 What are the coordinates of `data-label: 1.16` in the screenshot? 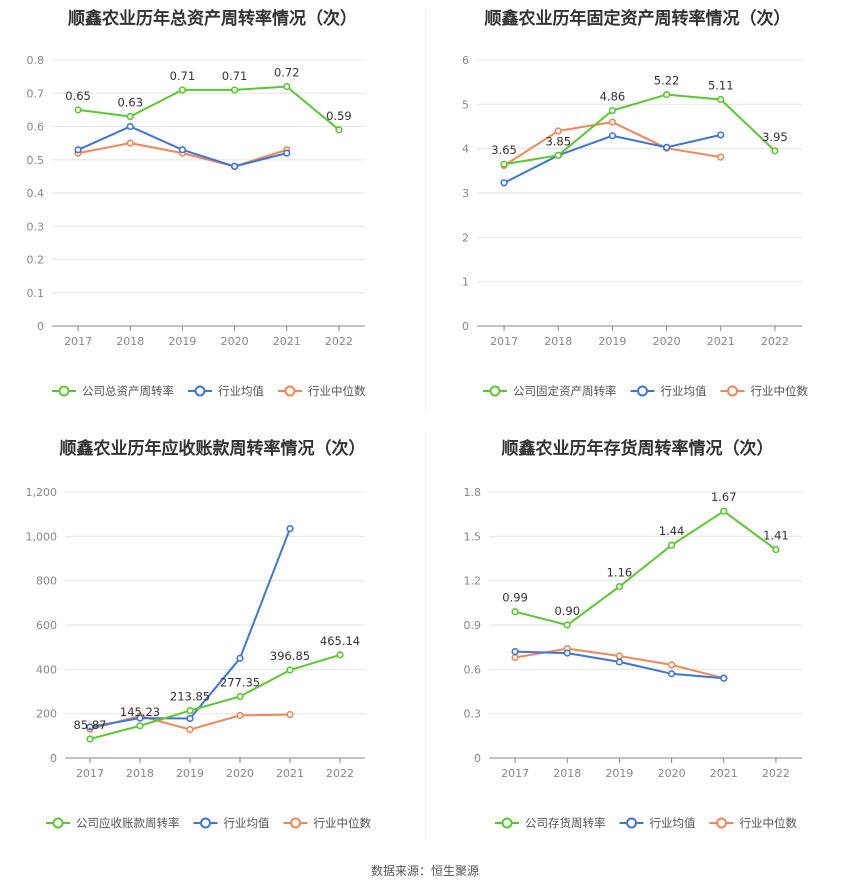 It's located at (620, 573).